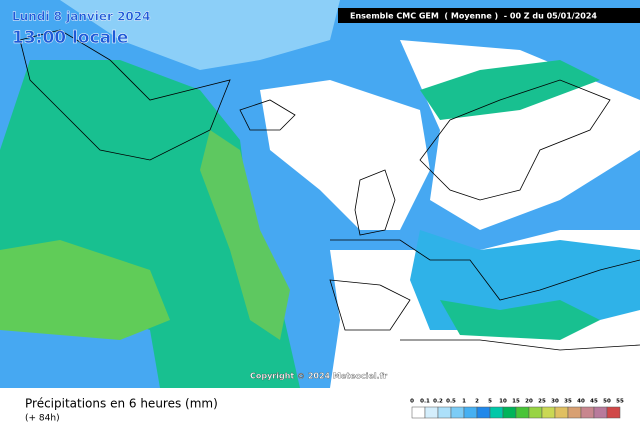 The width and height of the screenshot is (640, 427). What do you see at coordinates (555, 402) in the screenshot?
I see `legend-label: 30` at bounding box center [555, 402].